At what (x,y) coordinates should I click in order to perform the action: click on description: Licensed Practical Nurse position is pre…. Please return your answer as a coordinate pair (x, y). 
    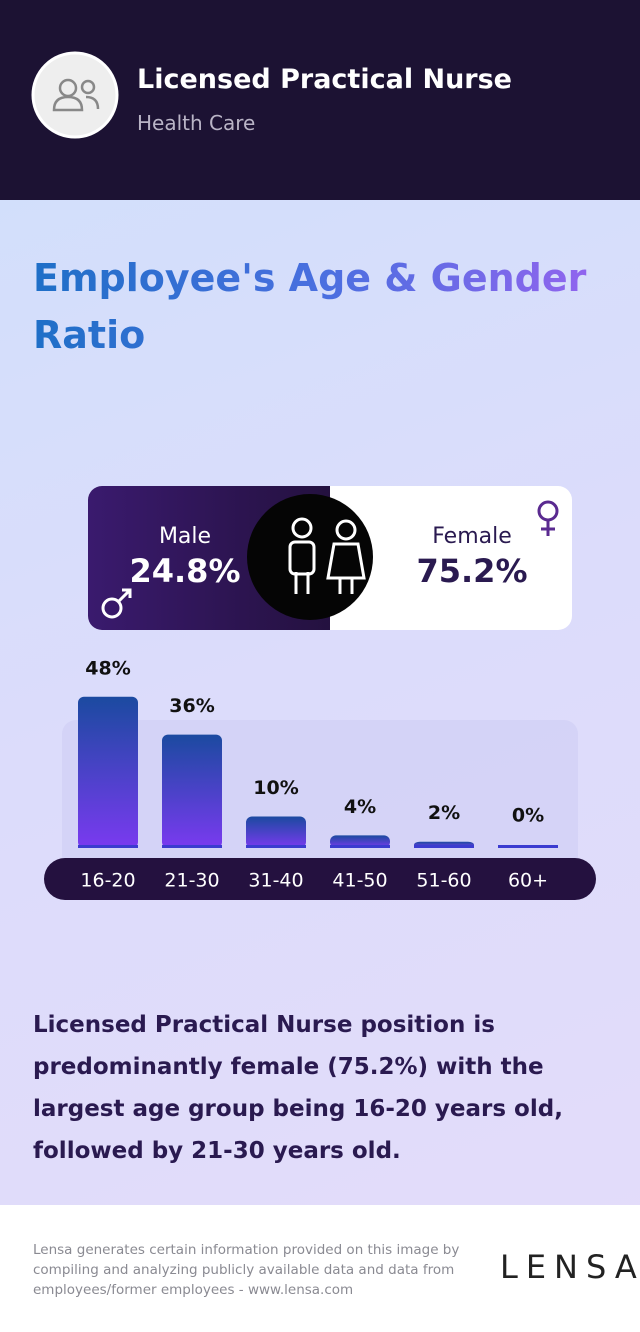
    Looking at the image, I should click on (298, 1088).